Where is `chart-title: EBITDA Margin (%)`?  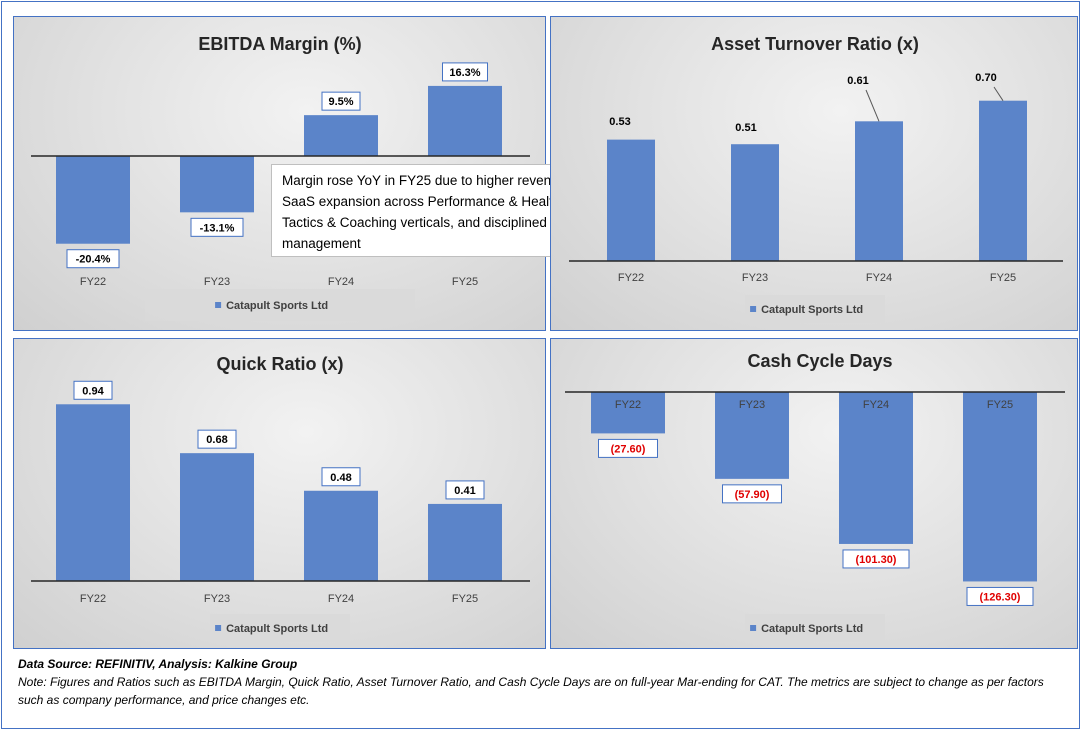 chart-title: EBITDA Margin (%) is located at coordinates (279, 44).